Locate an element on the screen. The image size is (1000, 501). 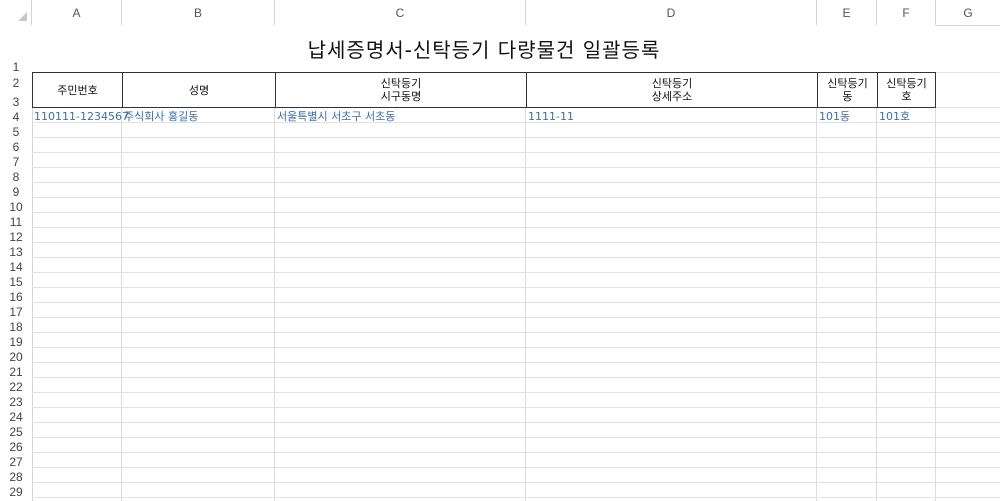
select-all-triangle-icon is located at coordinates (22, 16).